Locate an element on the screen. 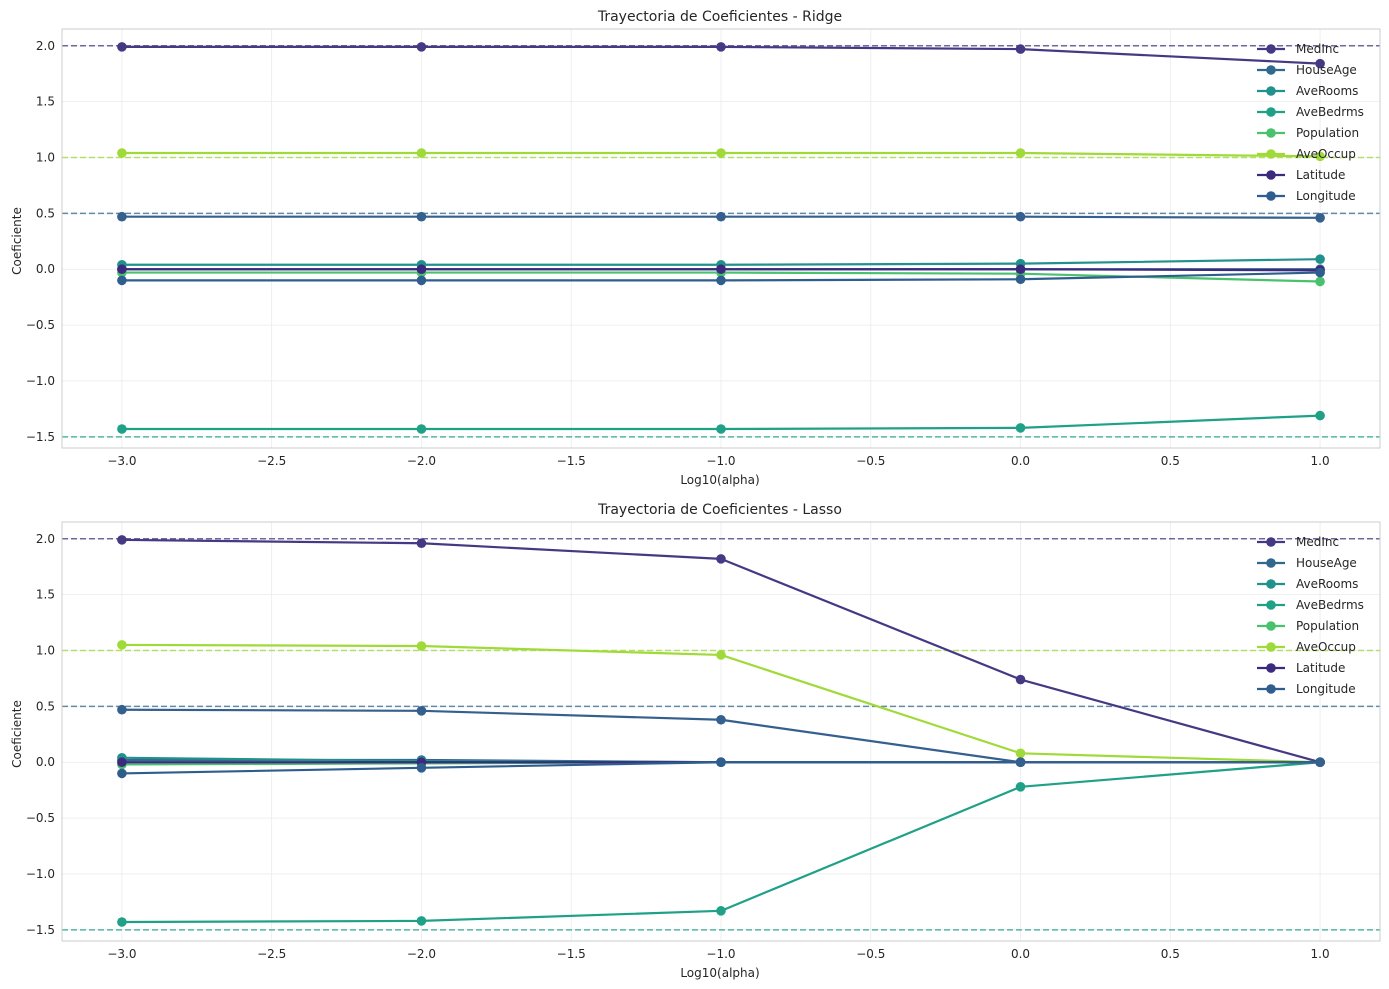 The image size is (1389, 989). lasso-x-tick-label: −3.0 is located at coordinates (121, 954).